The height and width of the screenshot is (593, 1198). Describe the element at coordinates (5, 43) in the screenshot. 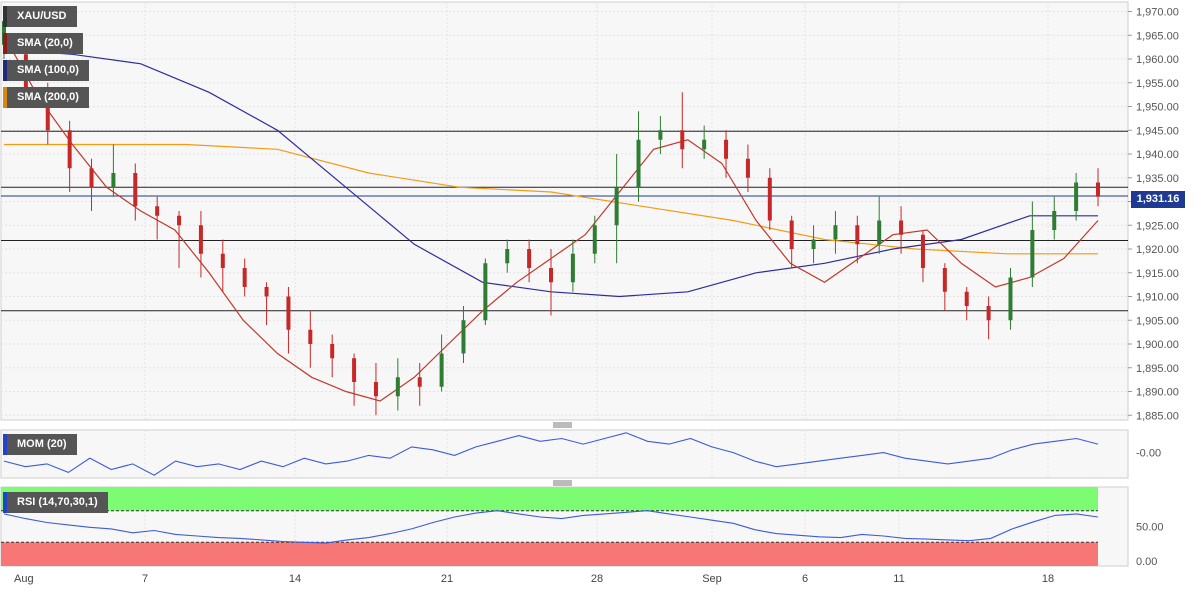

I see `sma20-swatch` at that location.